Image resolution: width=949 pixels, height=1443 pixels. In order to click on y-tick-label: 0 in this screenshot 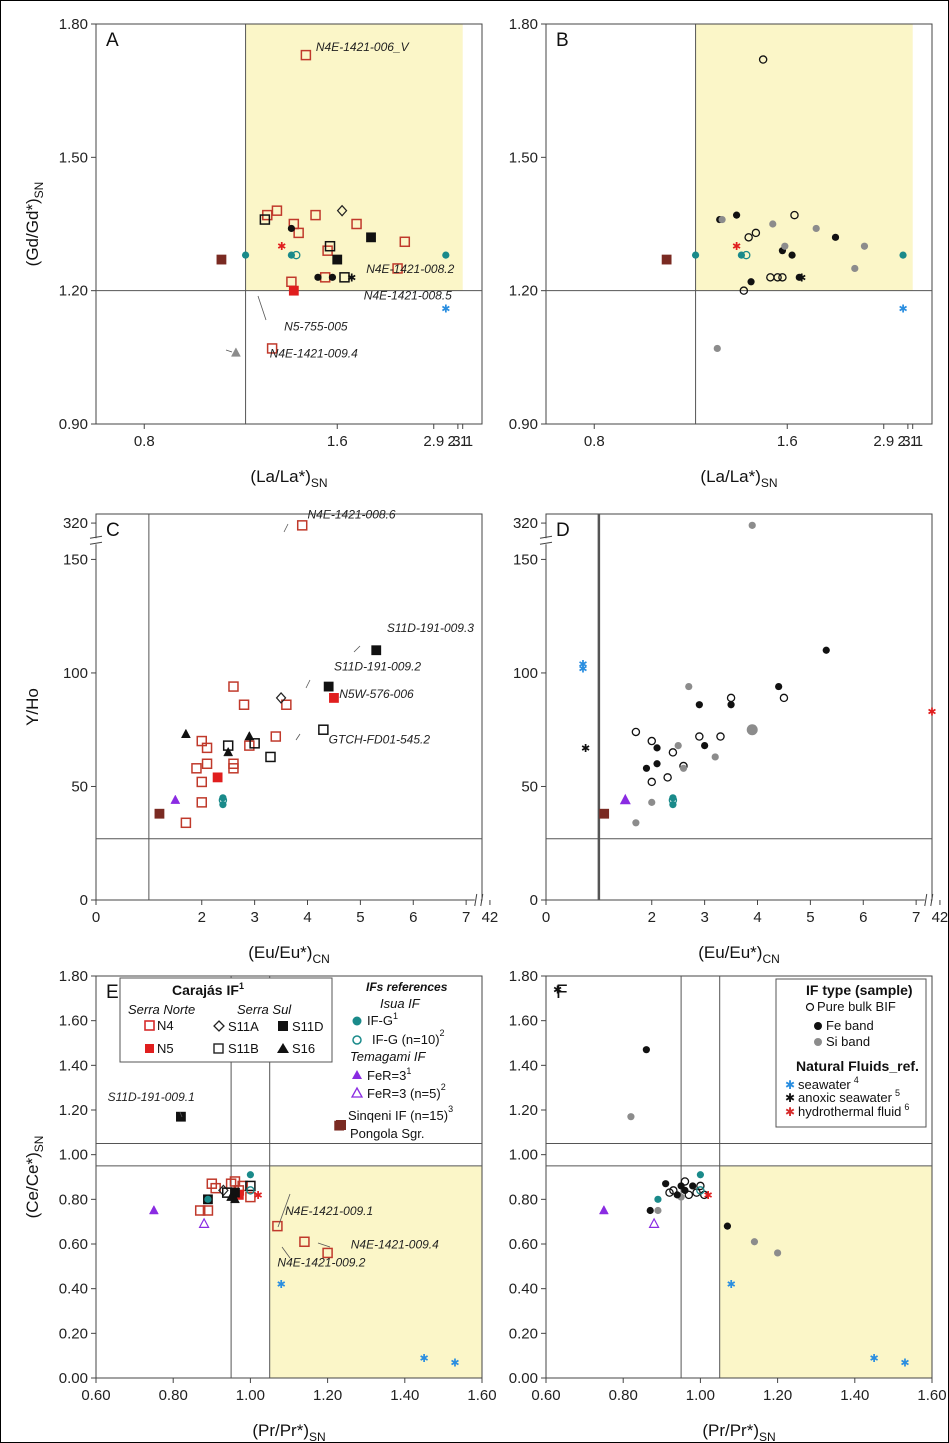, I will do `click(84, 900)`.